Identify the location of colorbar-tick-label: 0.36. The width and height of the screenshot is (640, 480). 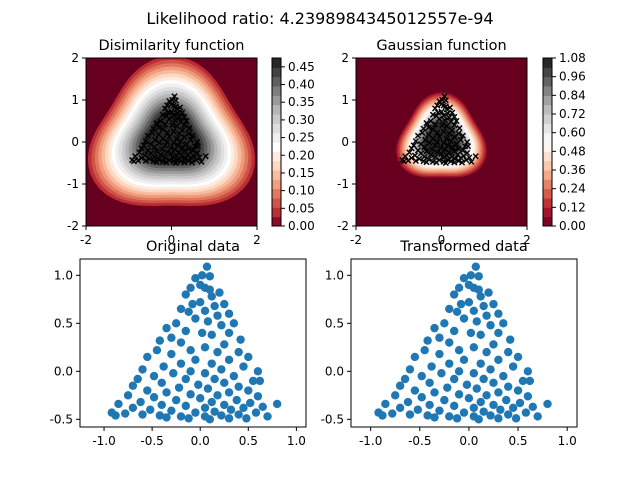
(572, 170).